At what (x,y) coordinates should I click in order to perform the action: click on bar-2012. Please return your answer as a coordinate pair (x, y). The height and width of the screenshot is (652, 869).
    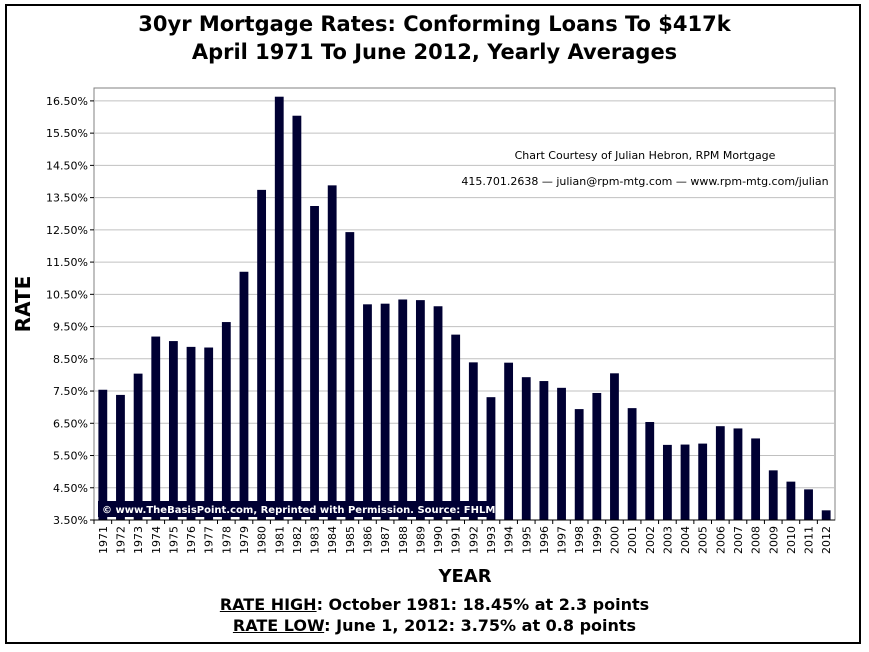
    Looking at the image, I should click on (826, 515).